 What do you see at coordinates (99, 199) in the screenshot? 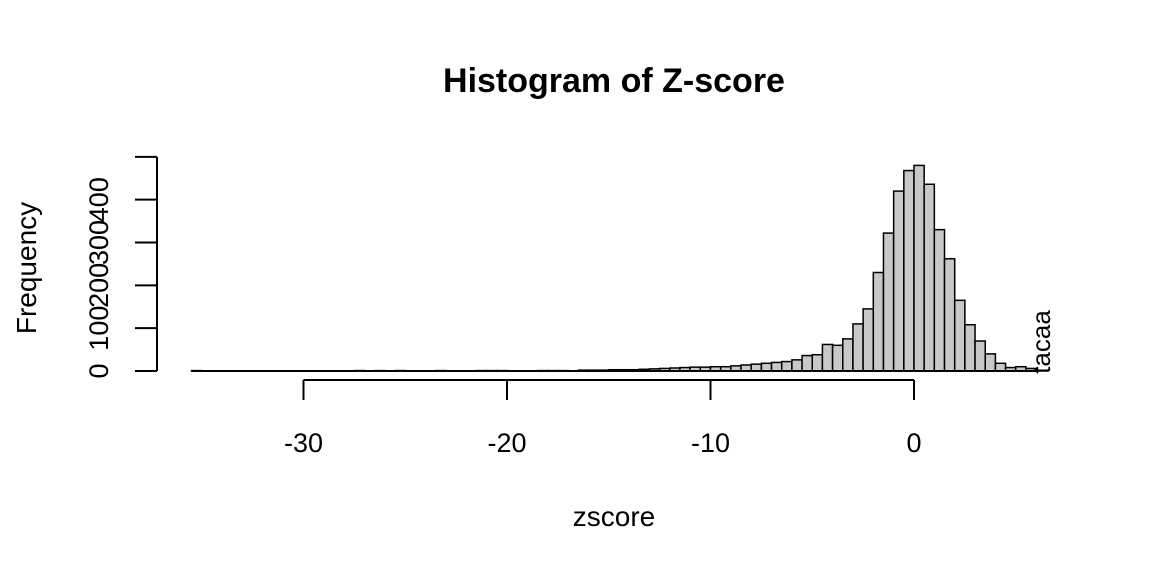
I see `y-tick-label: 400` at bounding box center [99, 199].